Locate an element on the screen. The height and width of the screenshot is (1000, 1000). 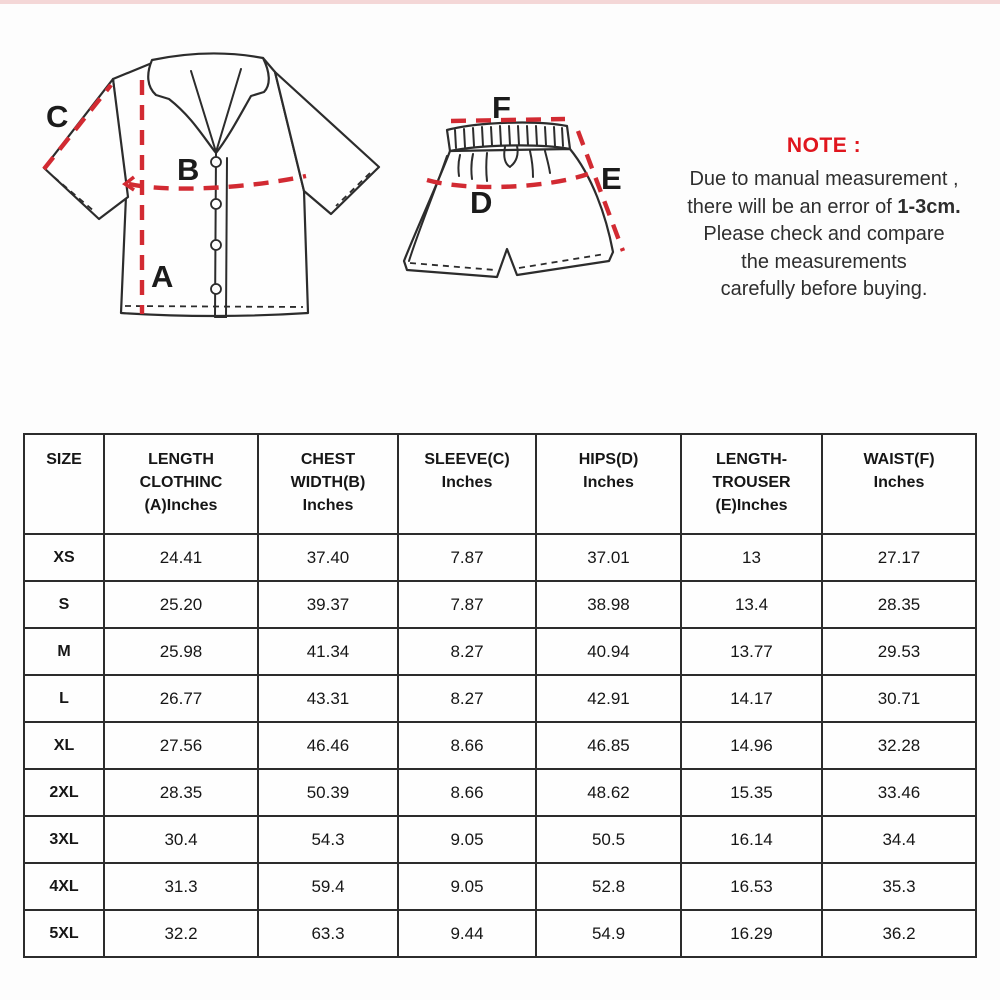
table-row: XS 24.41 37.40 7.87 37.01 13 27.17 is located at coordinates (500, 557).